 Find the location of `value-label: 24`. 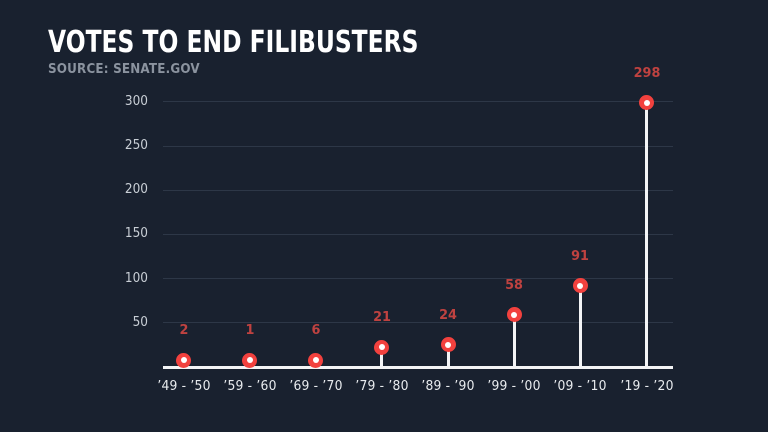

value-label: 24 is located at coordinates (448, 314).